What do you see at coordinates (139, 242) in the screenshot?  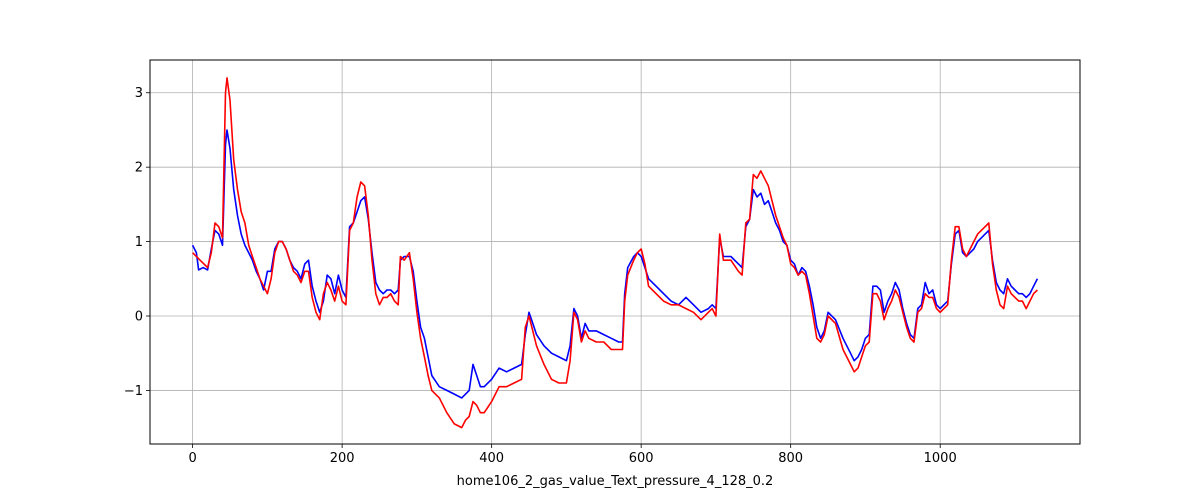 I see `y-tick-label: 1` at bounding box center [139, 242].